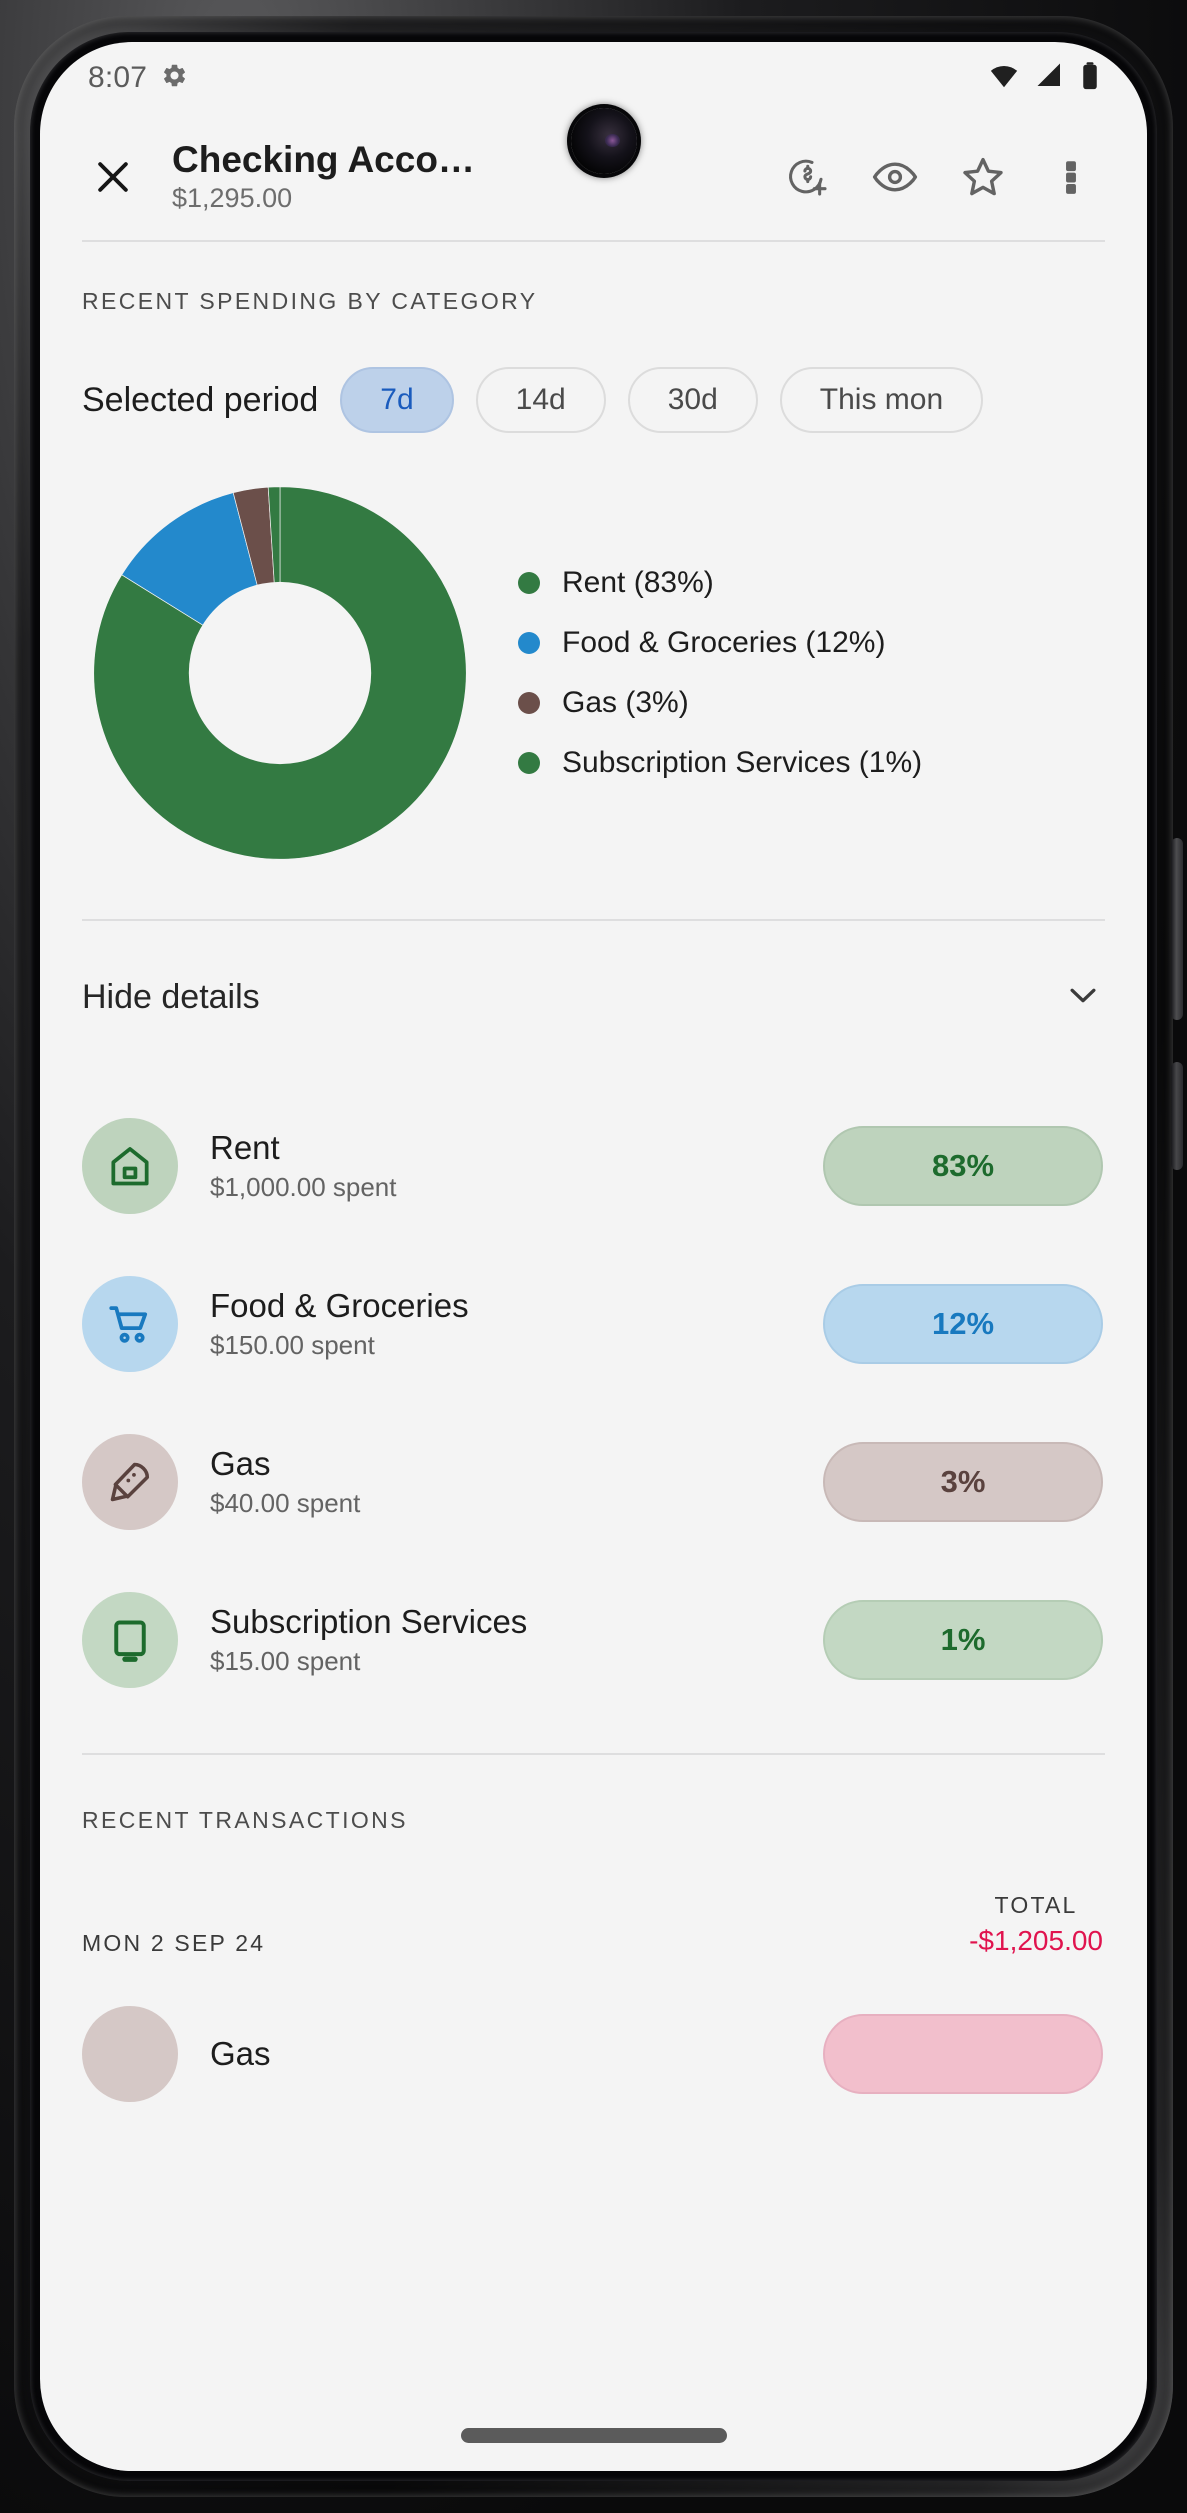 The height and width of the screenshot is (2513, 1187). What do you see at coordinates (174, 1943) in the screenshot?
I see `transactions-date: Mon 2 Sep 24` at bounding box center [174, 1943].